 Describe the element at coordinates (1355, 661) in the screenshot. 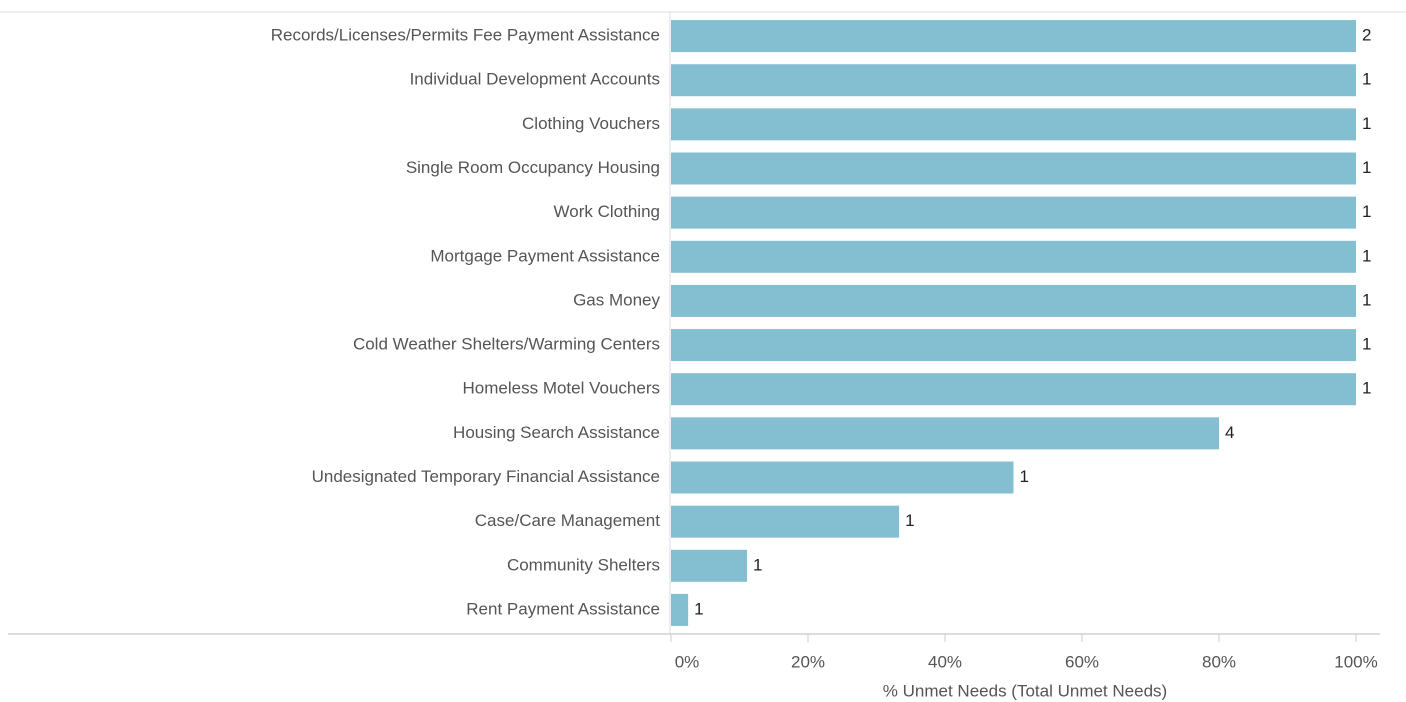

I see `x-tick-label: 100%` at that location.